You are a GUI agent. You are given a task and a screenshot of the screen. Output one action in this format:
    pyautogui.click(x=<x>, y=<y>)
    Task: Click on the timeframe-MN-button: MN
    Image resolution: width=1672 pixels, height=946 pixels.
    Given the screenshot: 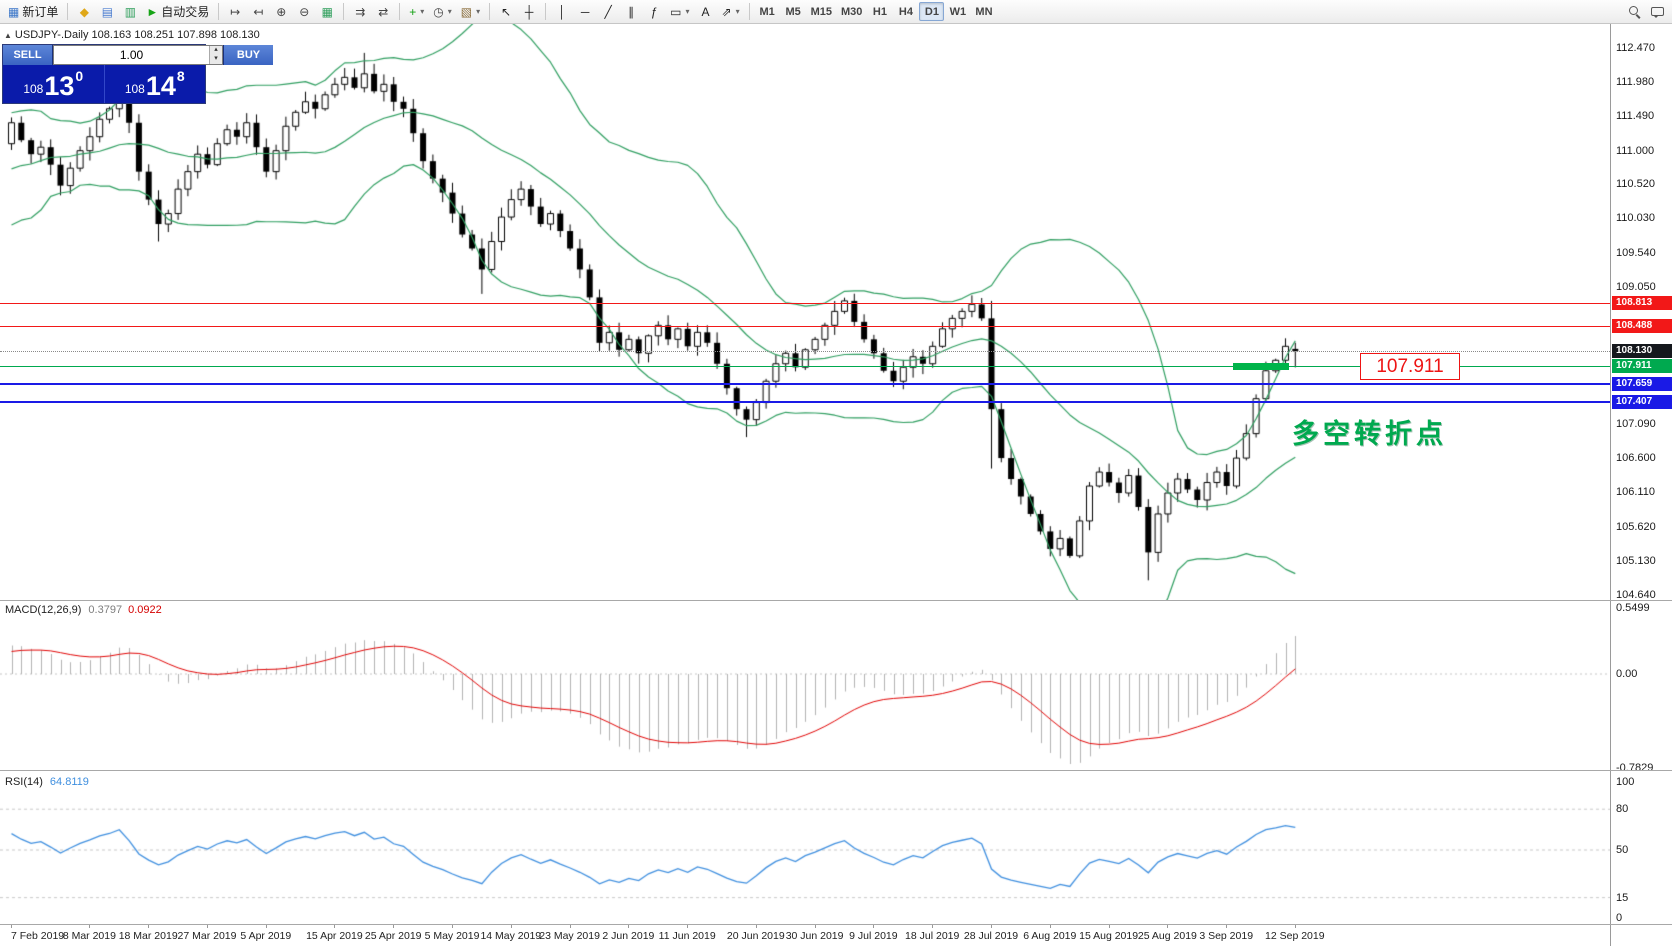 What is the action you would take?
    pyautogui.click(x=984, y=11)
    